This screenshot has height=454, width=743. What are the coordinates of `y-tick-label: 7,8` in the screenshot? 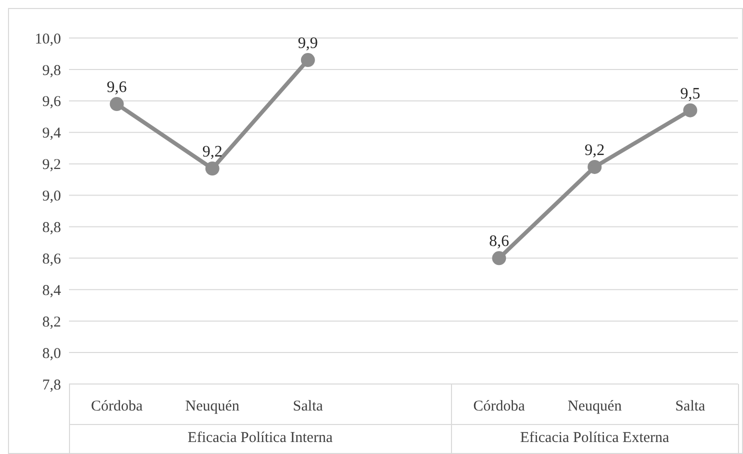 It's located at (51, 385).